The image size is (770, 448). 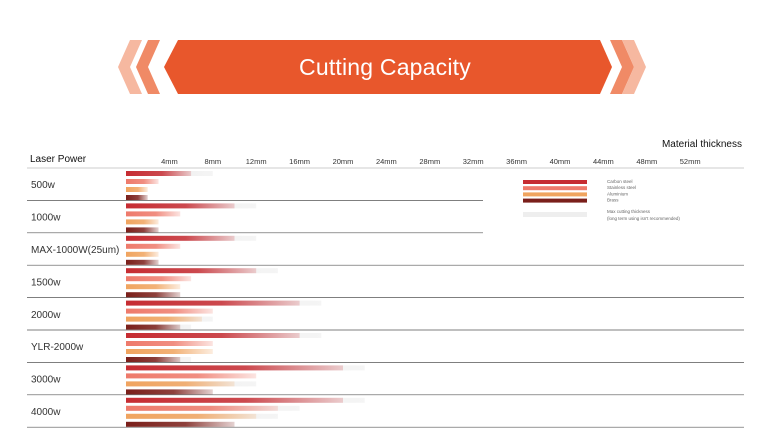 I want to click on x-tick-label: 44mm, so click(x=603, y=161).